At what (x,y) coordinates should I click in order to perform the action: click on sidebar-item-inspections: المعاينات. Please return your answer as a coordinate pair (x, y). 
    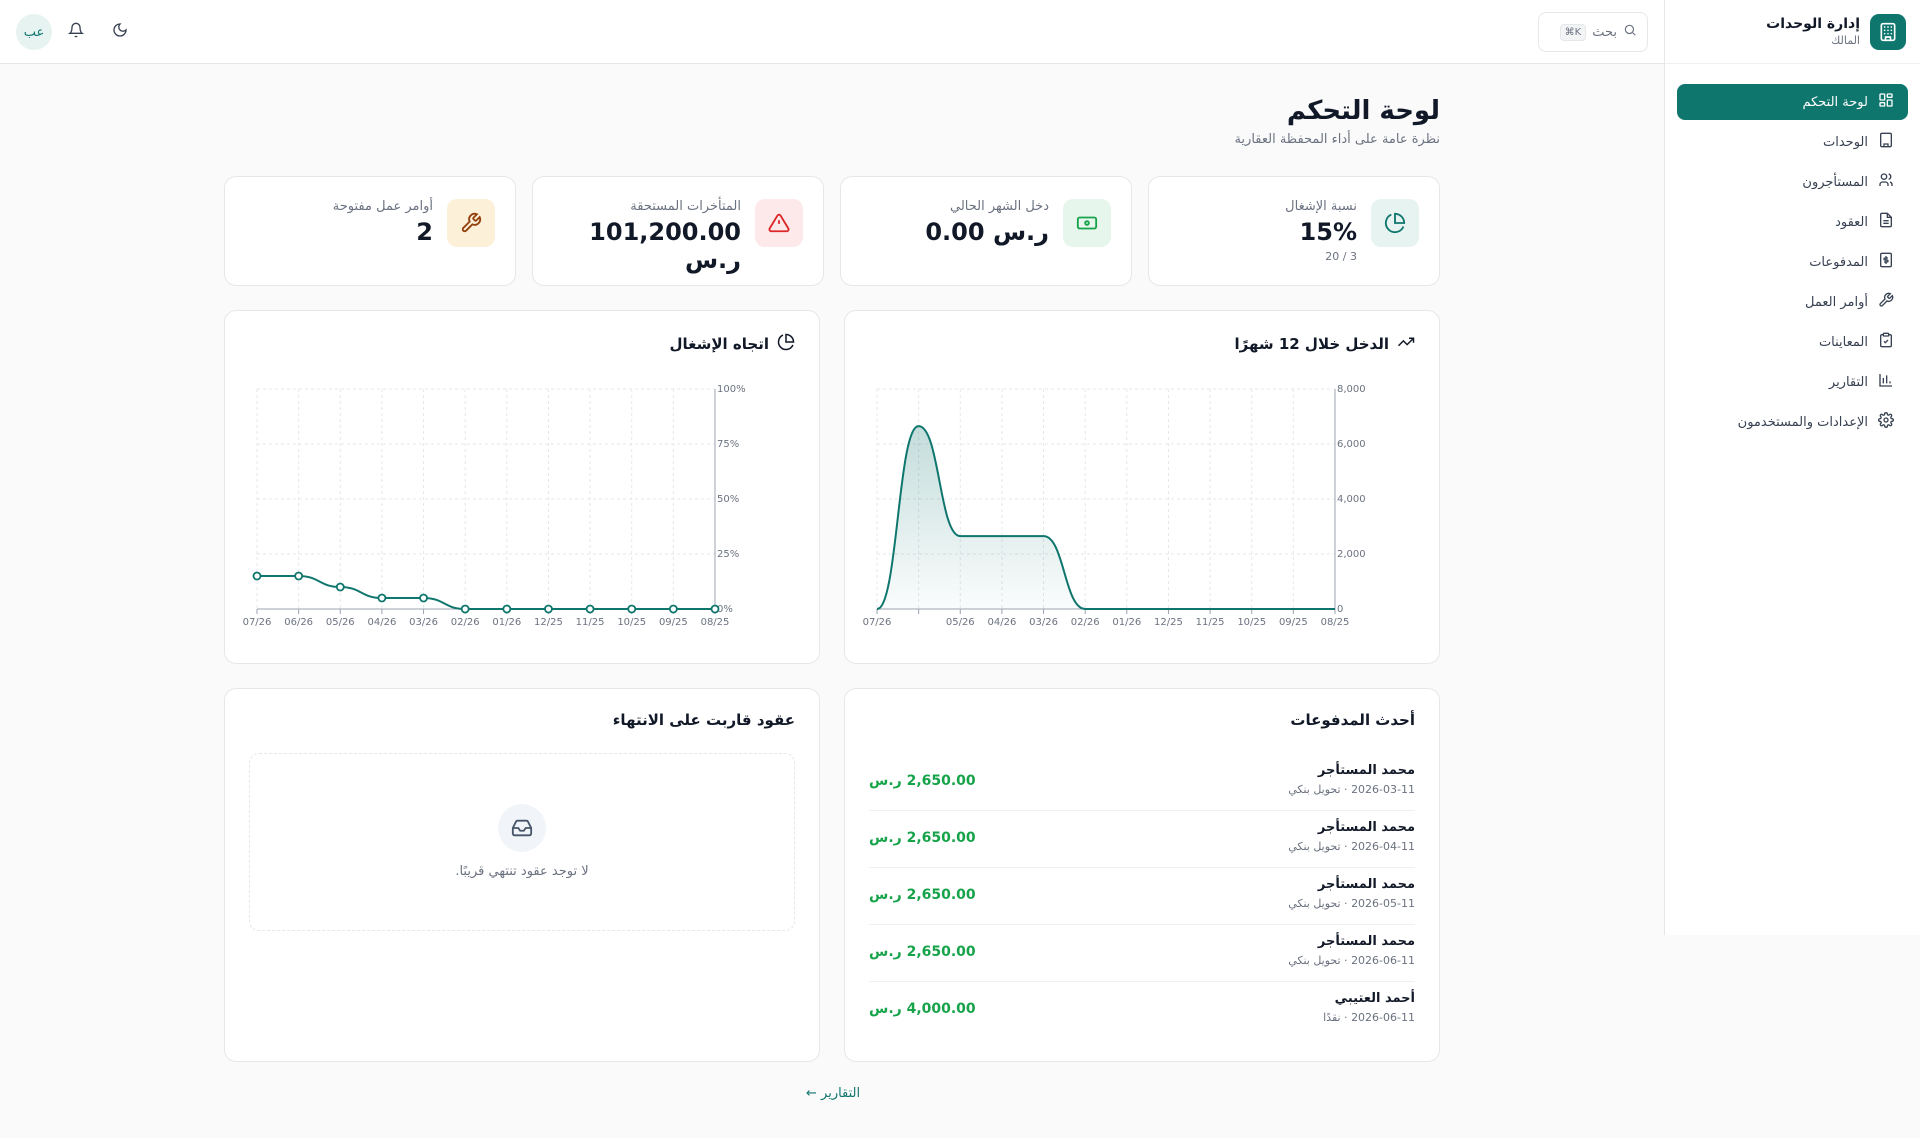
    Looking at the image, I should click on (1792, 342).